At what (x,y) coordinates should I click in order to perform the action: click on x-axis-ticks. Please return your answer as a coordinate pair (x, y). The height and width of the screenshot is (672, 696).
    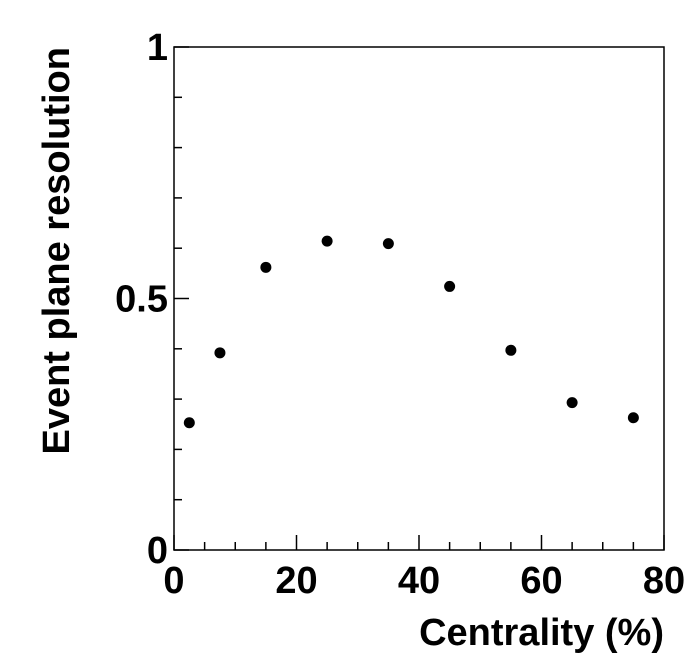
    Looking at the image, I should click on (419, 542).